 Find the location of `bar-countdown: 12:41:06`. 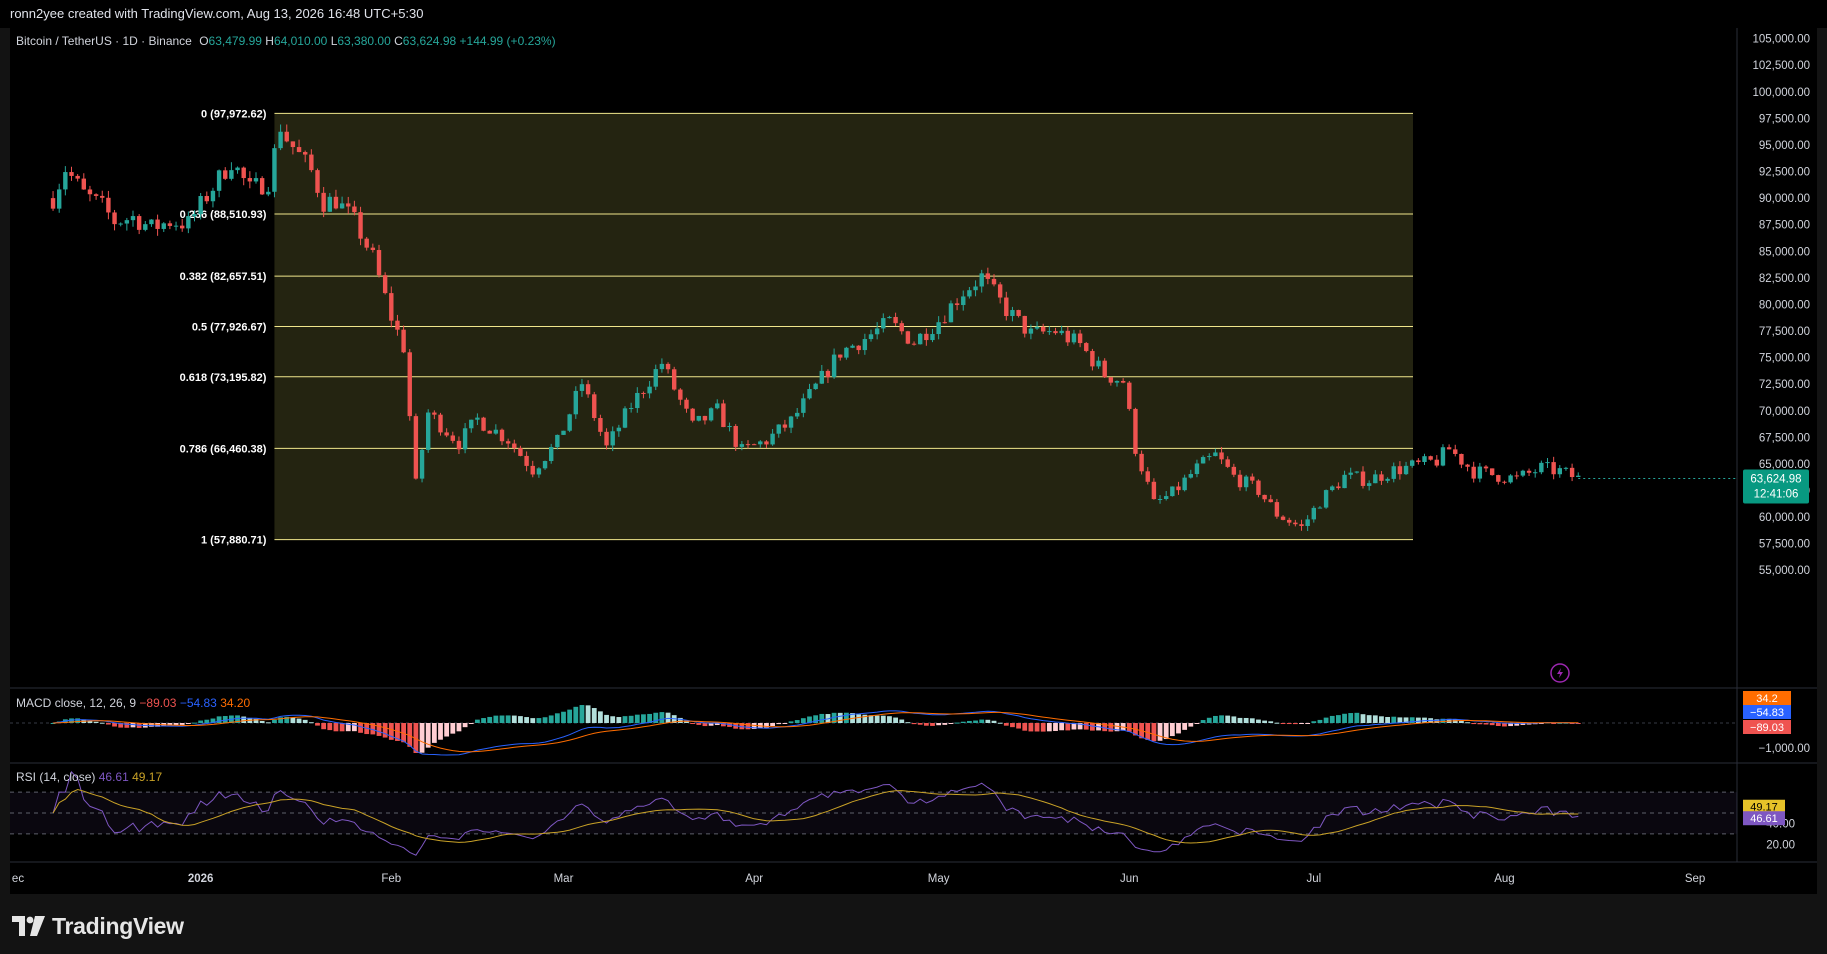

bar-countdown: 12:41:06 is located at coordinates (1776, 495).